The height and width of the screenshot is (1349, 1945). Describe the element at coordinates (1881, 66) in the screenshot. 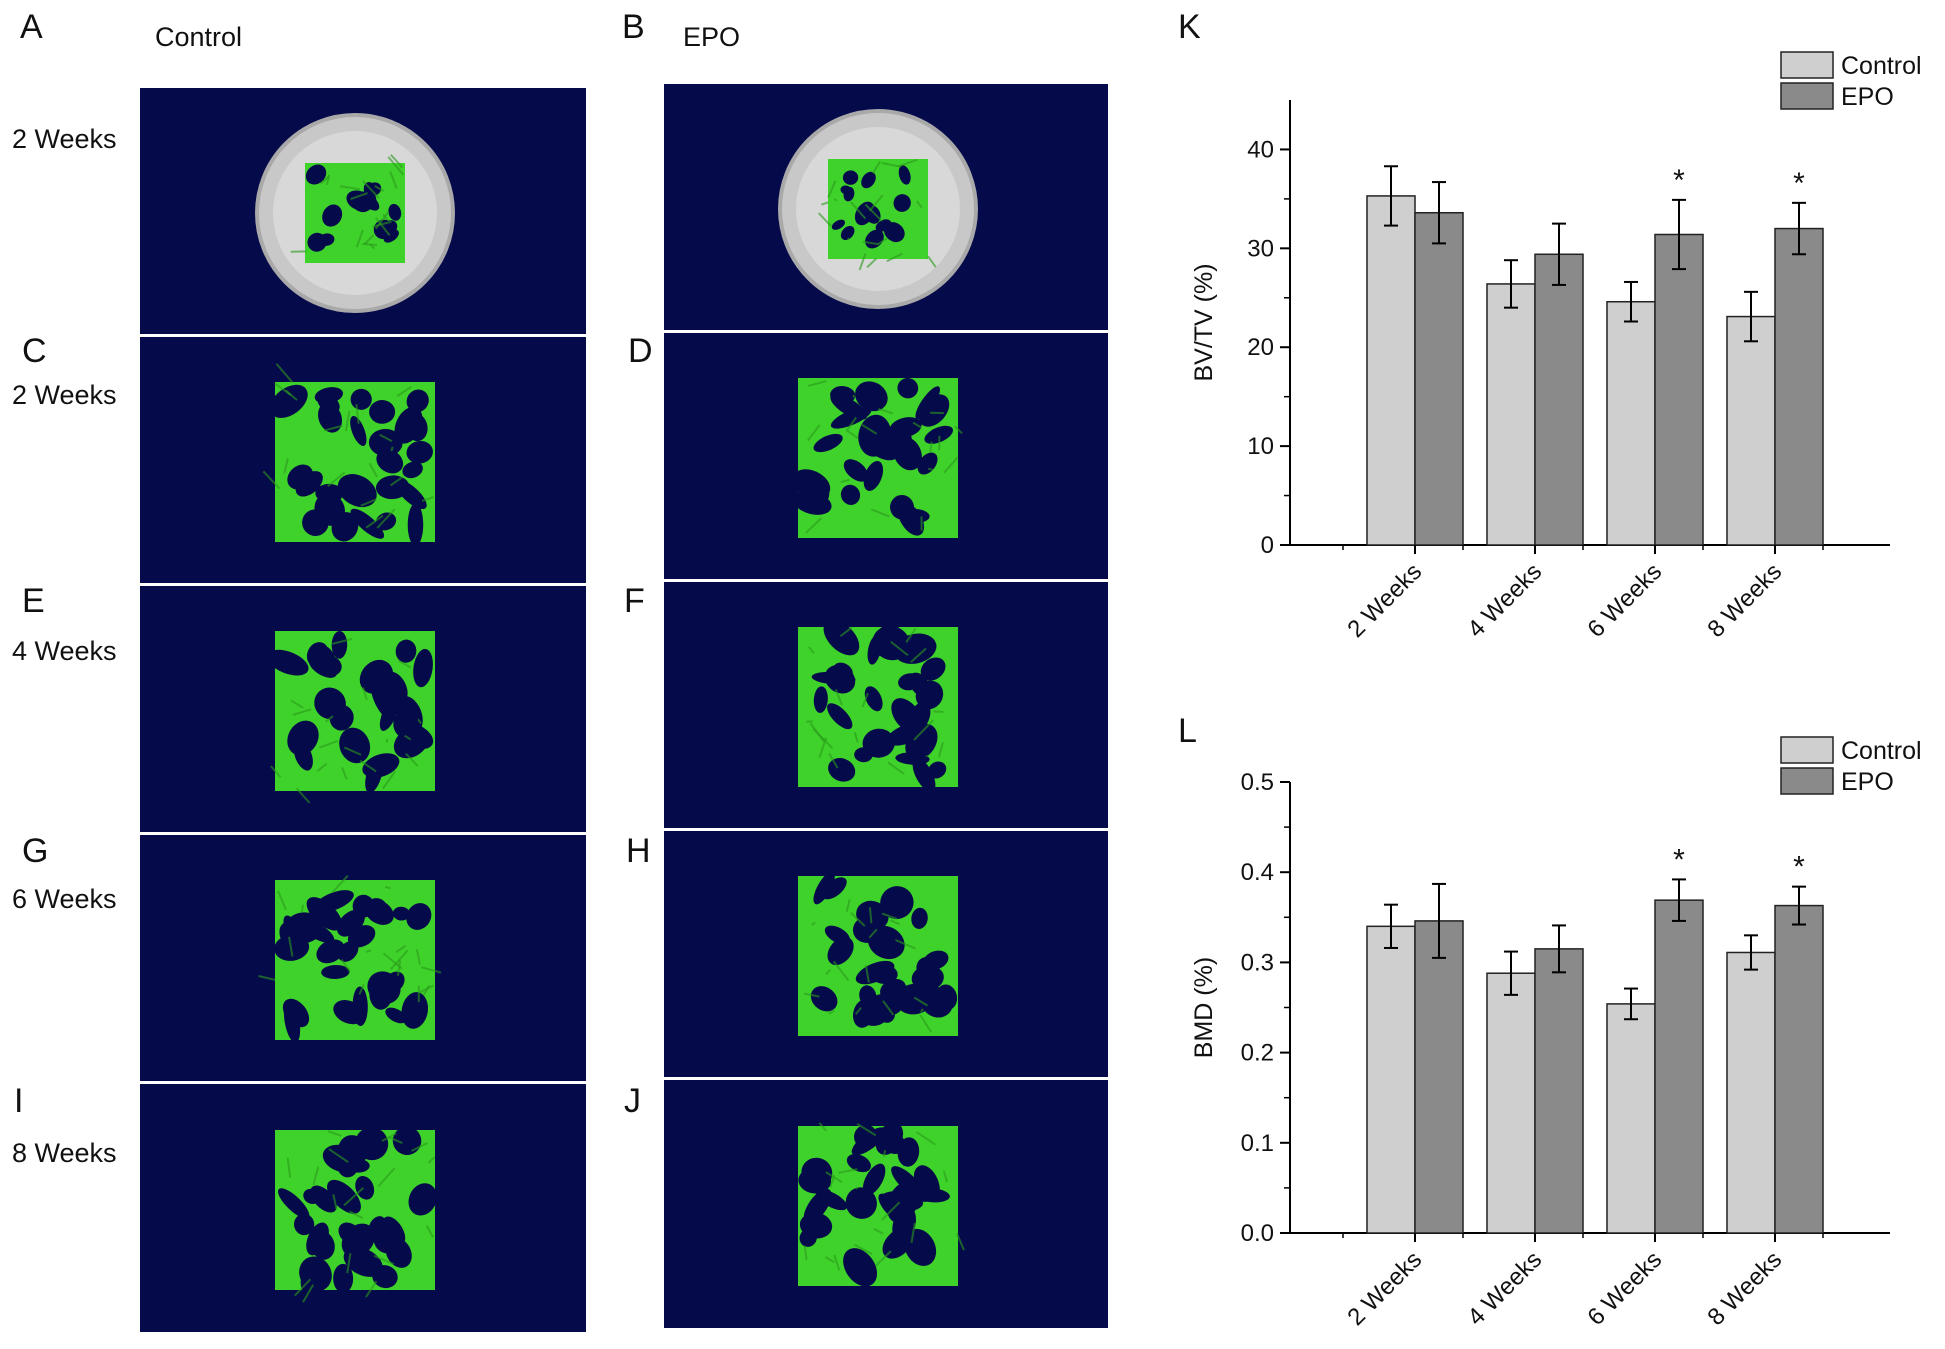

I see `bvtv-legend-label-control: Control` at that location.